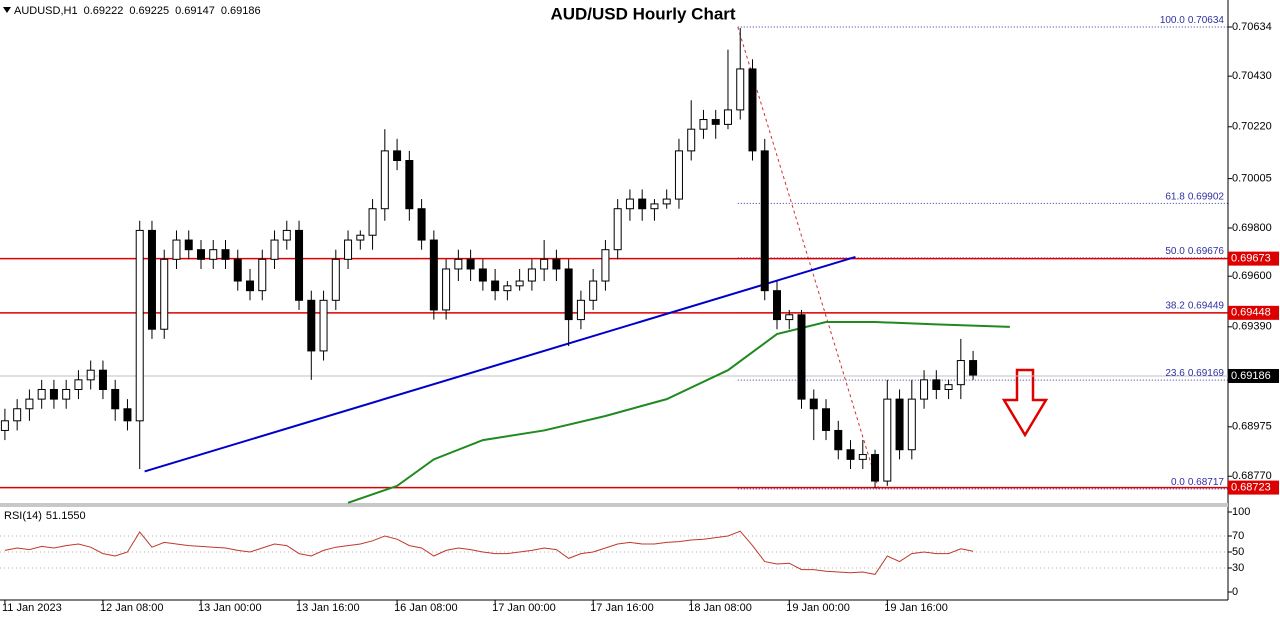 The width and height of the screenshot is (1280, 619). Describe the element at coordinates (149, 11) in the screenshot. I see `header-price: 0.69225` at that location.